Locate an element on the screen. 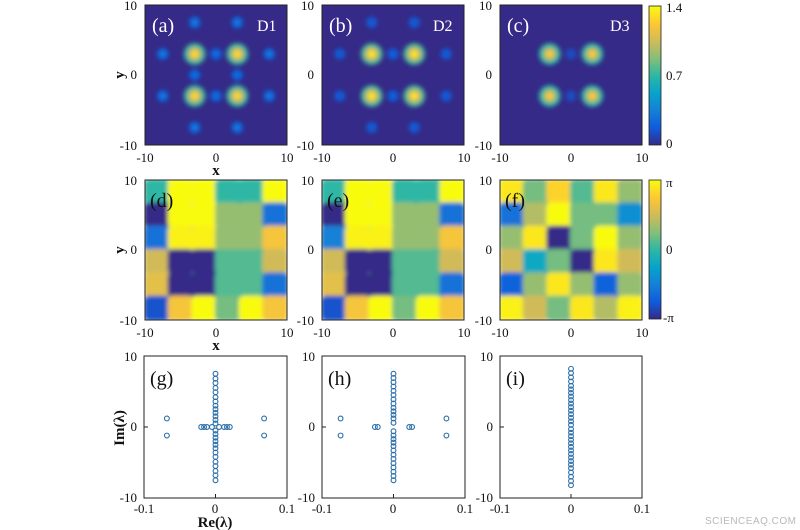 The image size is (800, 530). x-tick-g-left: -0.1 is located at coordinates (144, 508).